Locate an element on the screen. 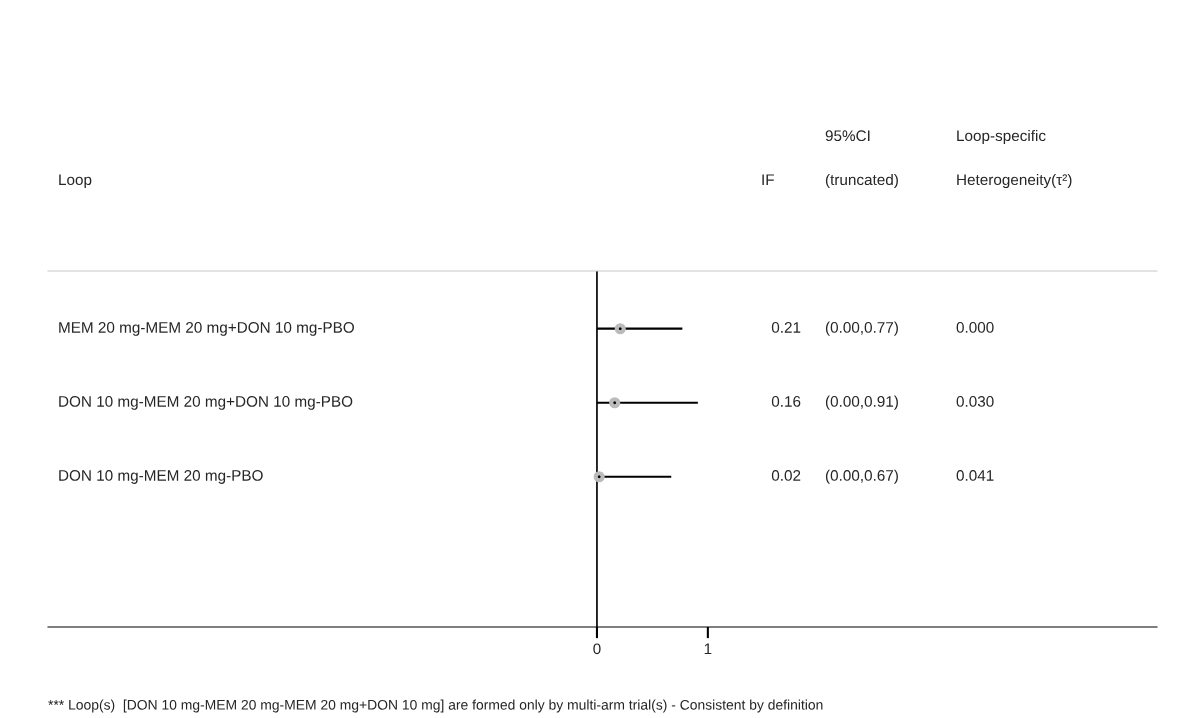  x-tick-label: 1 is located at coordinates (708, 649).